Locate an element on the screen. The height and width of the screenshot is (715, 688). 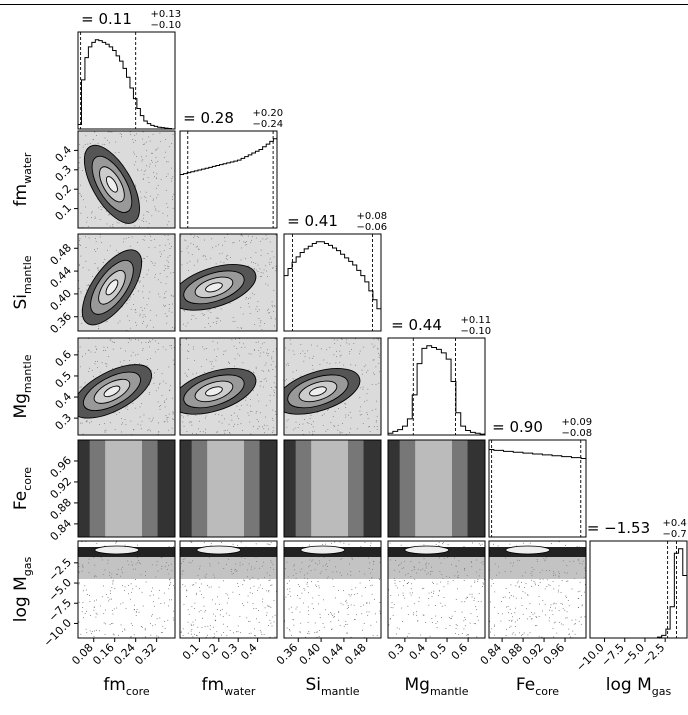
param-title-median: = 0.41 is located at coordinates (312, 221).